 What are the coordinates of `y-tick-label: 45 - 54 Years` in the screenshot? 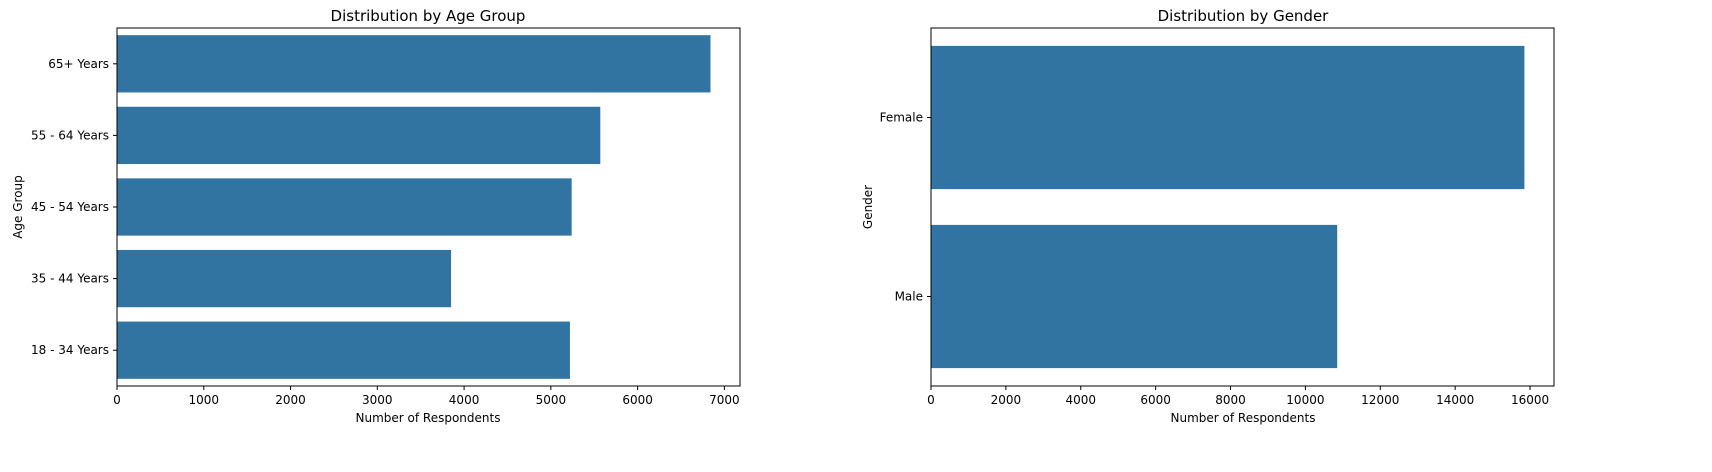 It's located at (70, 207).